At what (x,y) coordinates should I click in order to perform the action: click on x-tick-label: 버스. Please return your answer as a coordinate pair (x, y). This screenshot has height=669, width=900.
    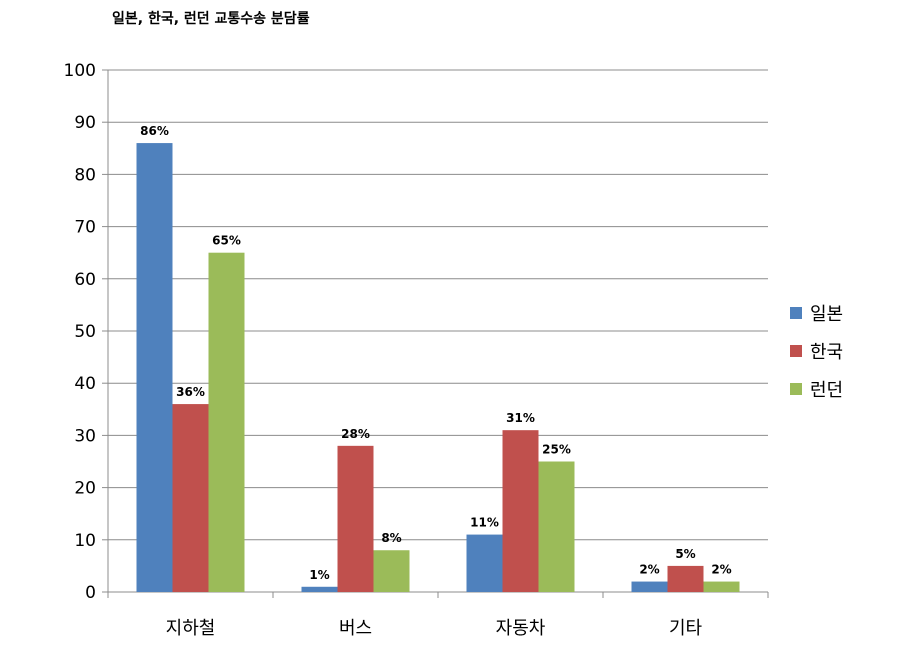
    Looking at the image, I should click on (355, 628).